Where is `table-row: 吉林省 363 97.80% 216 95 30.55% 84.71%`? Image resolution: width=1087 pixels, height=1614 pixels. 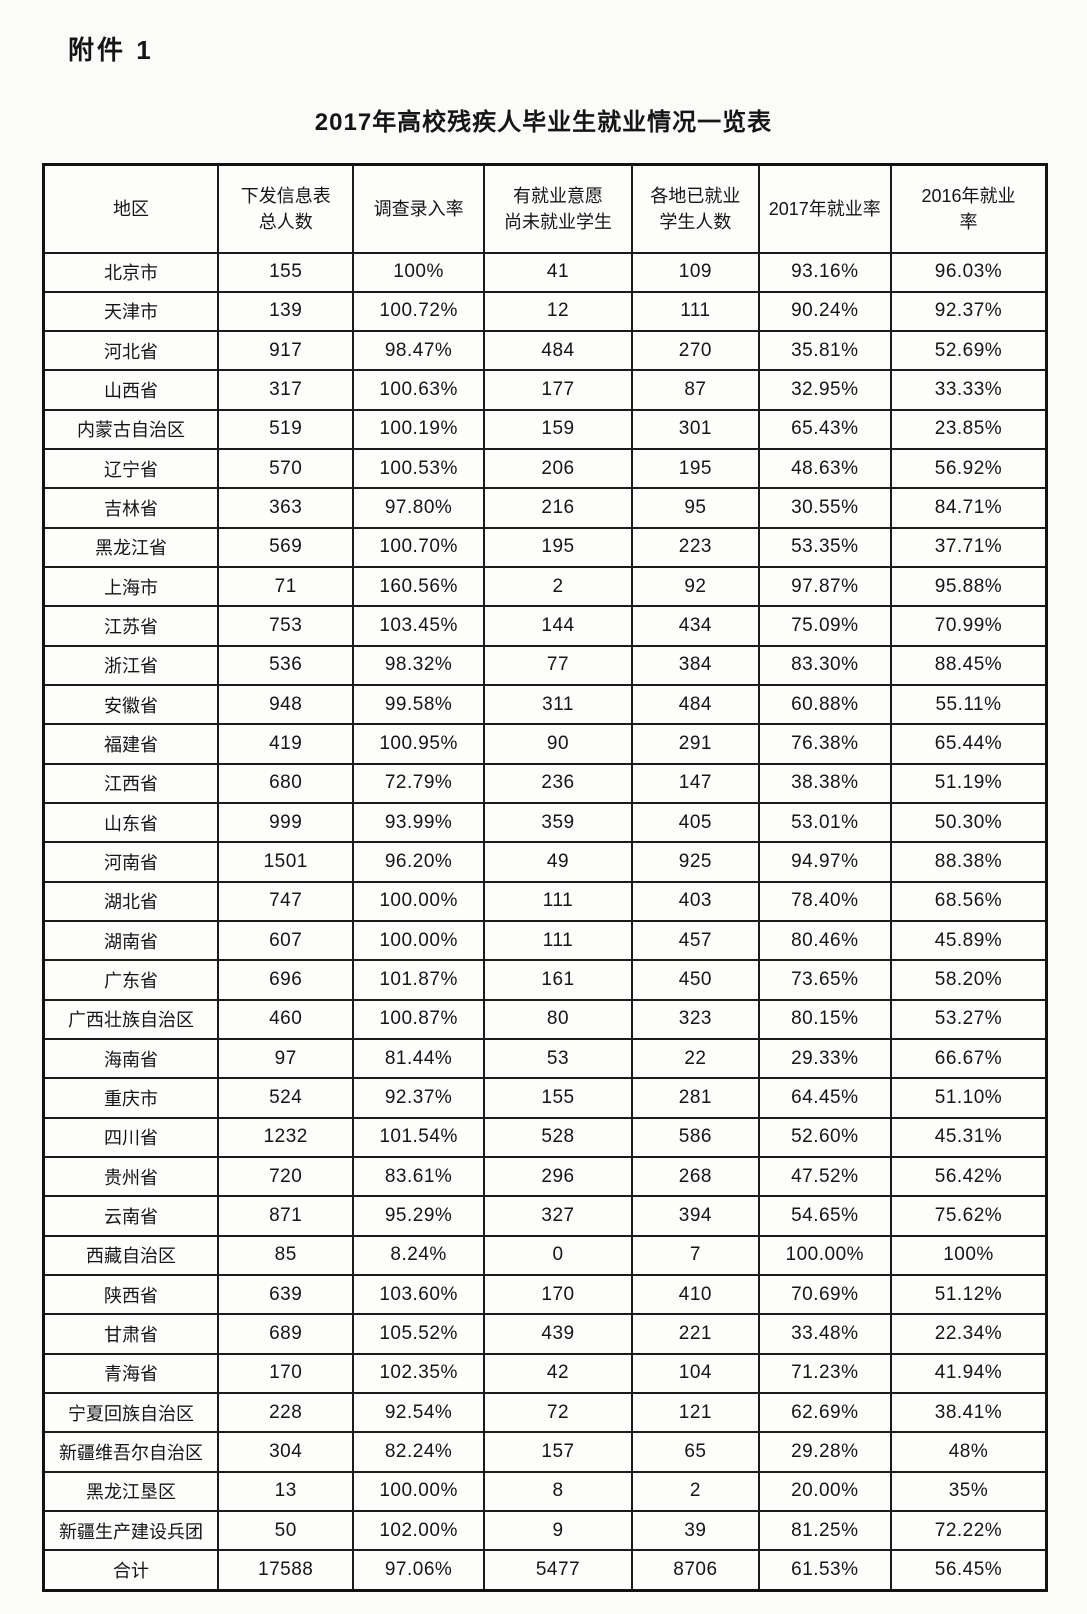
table-row: 吉林省 363 97.80% 216 95 30.55% 84.71% is located at coordinates (545, 508).